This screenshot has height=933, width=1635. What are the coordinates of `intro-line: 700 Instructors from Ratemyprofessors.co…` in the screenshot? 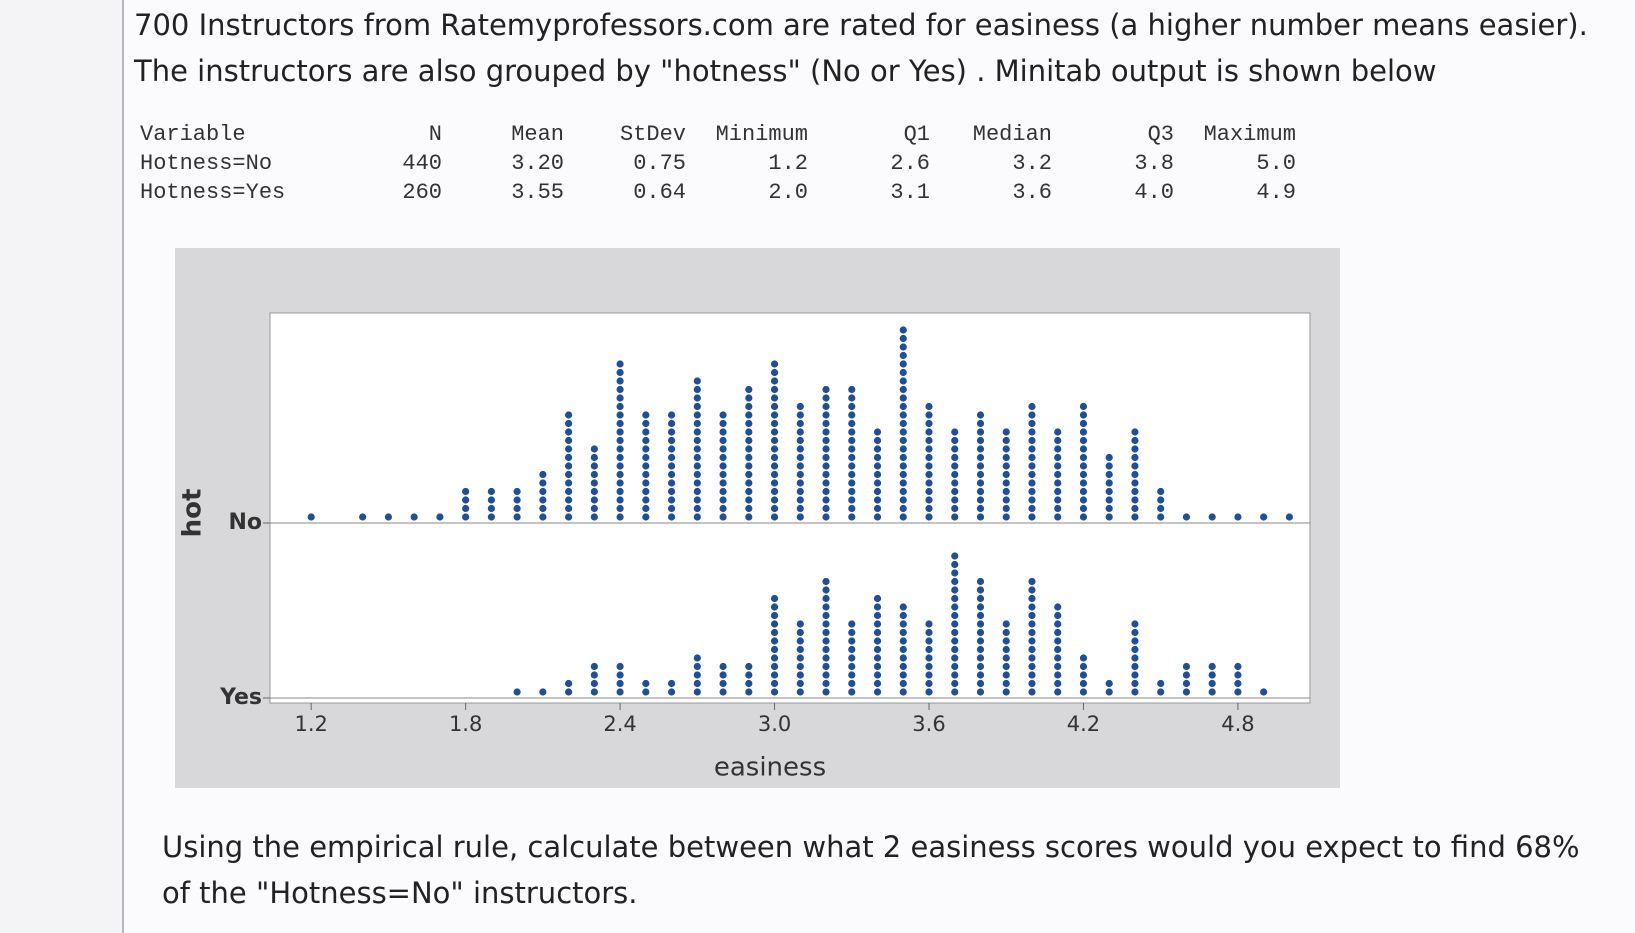 It's located at (861, 25).